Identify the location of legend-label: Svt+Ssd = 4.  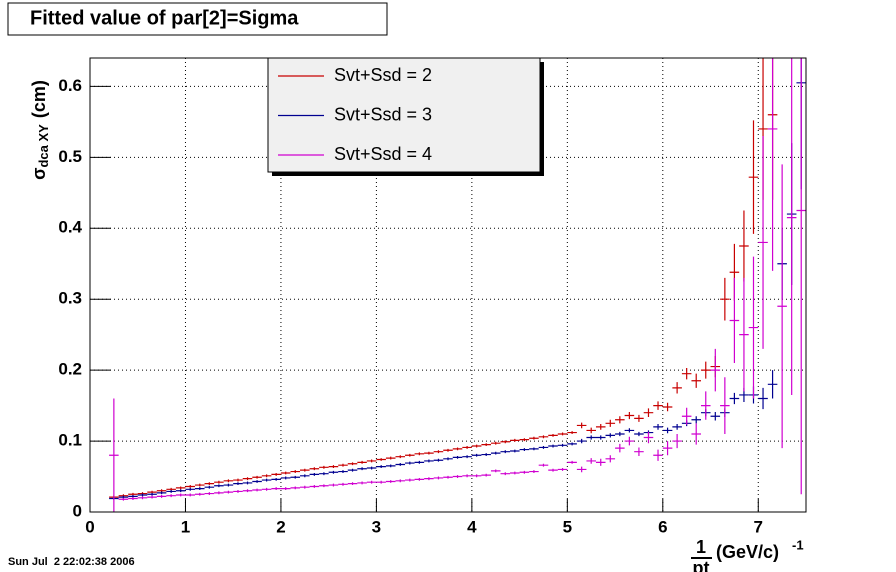
(383, 154).